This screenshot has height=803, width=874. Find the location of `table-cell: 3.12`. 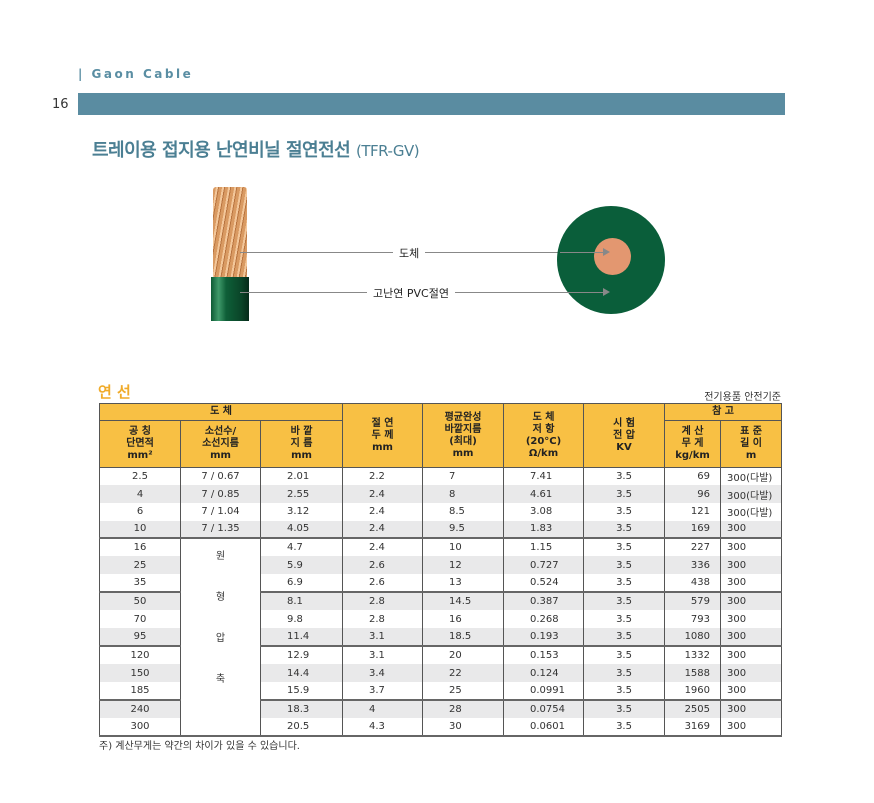

table-cell: 3.12 is located at coordinates (301, 511).